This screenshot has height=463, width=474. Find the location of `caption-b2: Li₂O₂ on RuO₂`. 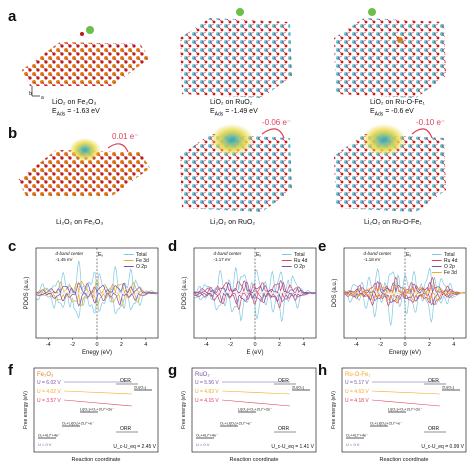

caption-b2: Li₂O₂ on RuO₂ is located at coordinates (233, 222).